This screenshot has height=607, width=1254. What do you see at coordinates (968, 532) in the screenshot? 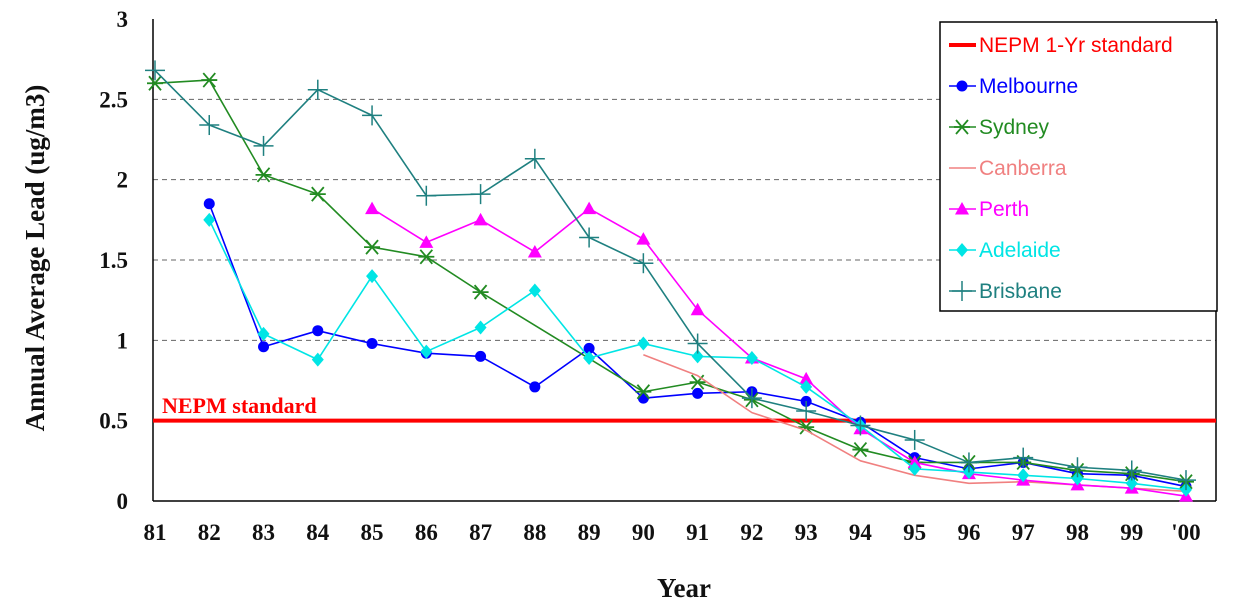
I see `x-tick-label: 96` at bounding box center [968, 532].